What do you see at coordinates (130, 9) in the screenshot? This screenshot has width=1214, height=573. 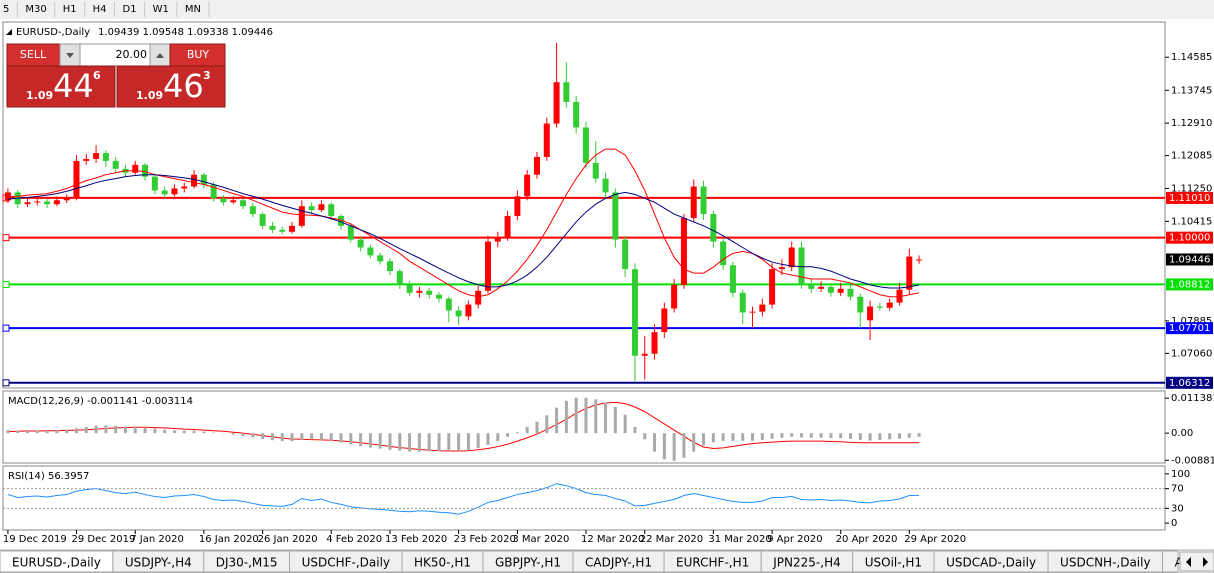 I see `timeframe-button: D1` at bounding box center [130, 9].